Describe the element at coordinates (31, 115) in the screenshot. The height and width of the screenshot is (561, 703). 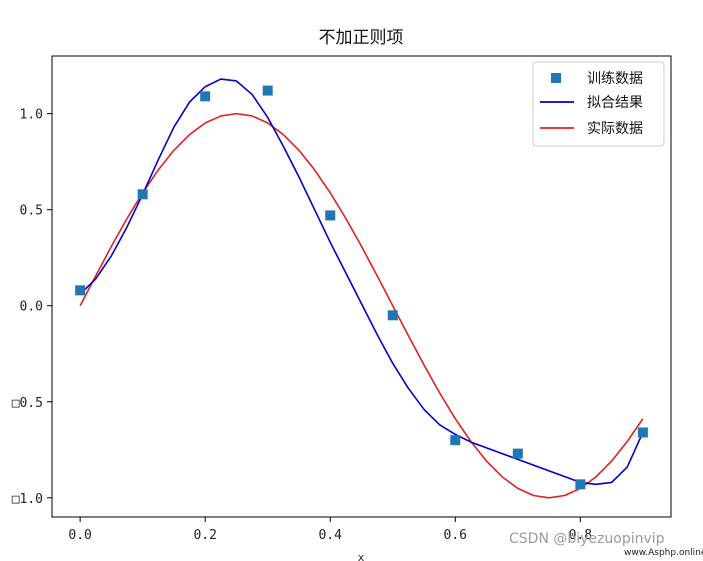
I see `y-tick-label: 1.0` at that location.